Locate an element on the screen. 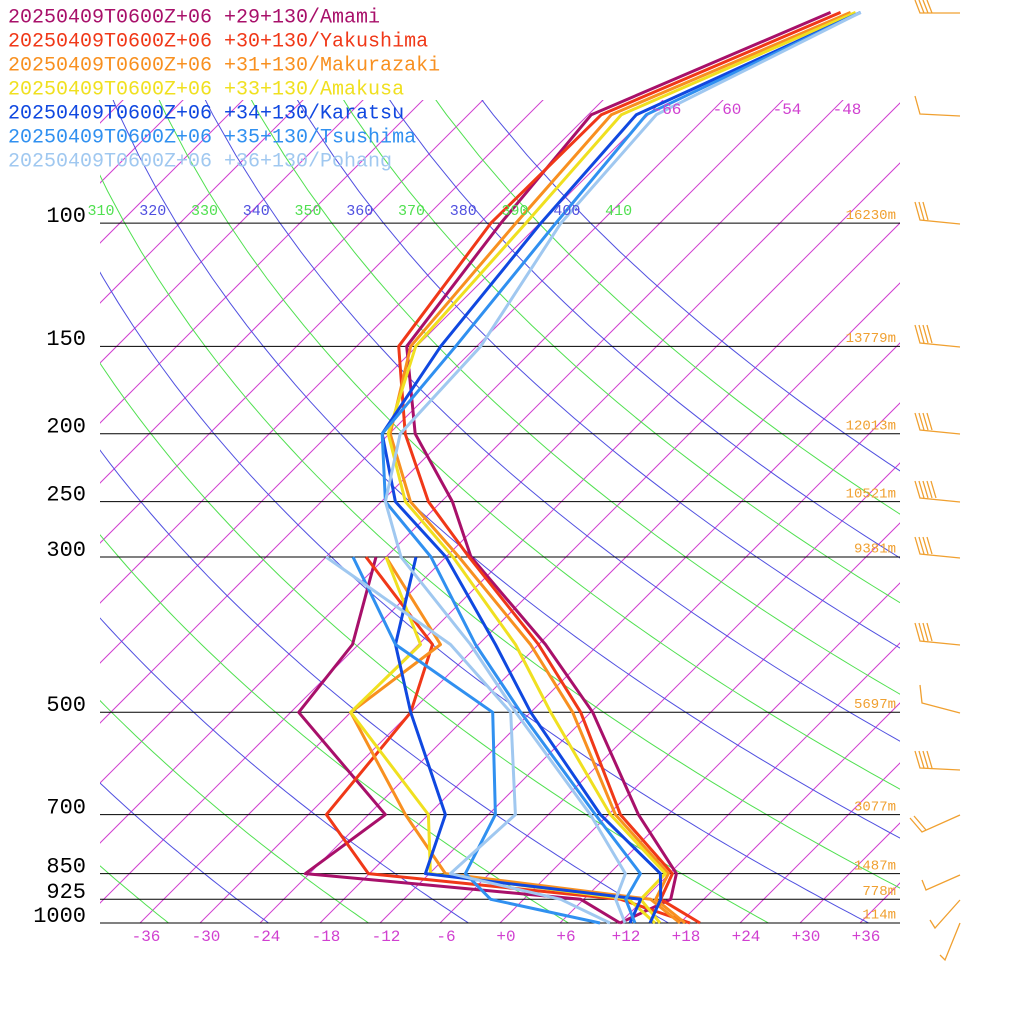  isentrope-label: 330 is located at coordinates (204, 211).